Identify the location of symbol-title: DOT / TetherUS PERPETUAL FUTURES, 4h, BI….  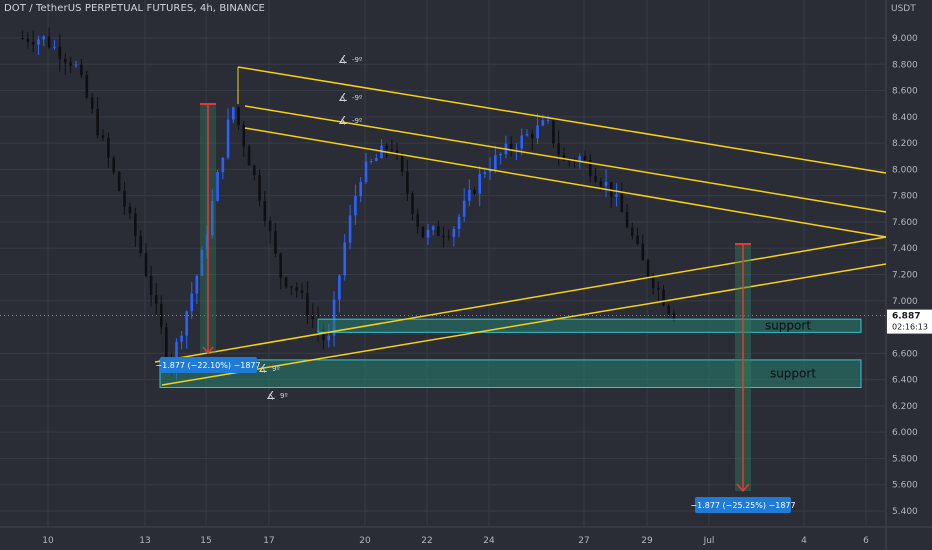
(134, 8).